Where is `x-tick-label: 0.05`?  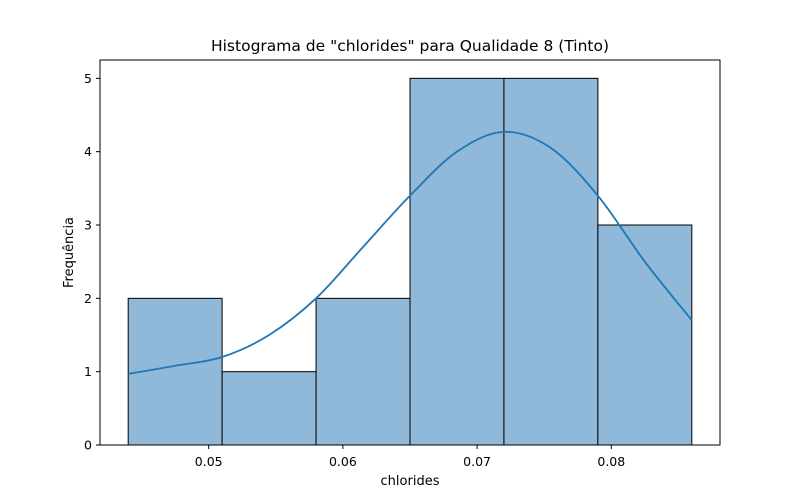
x-tick-label: 0.05 is located at coordinates (209, 461).